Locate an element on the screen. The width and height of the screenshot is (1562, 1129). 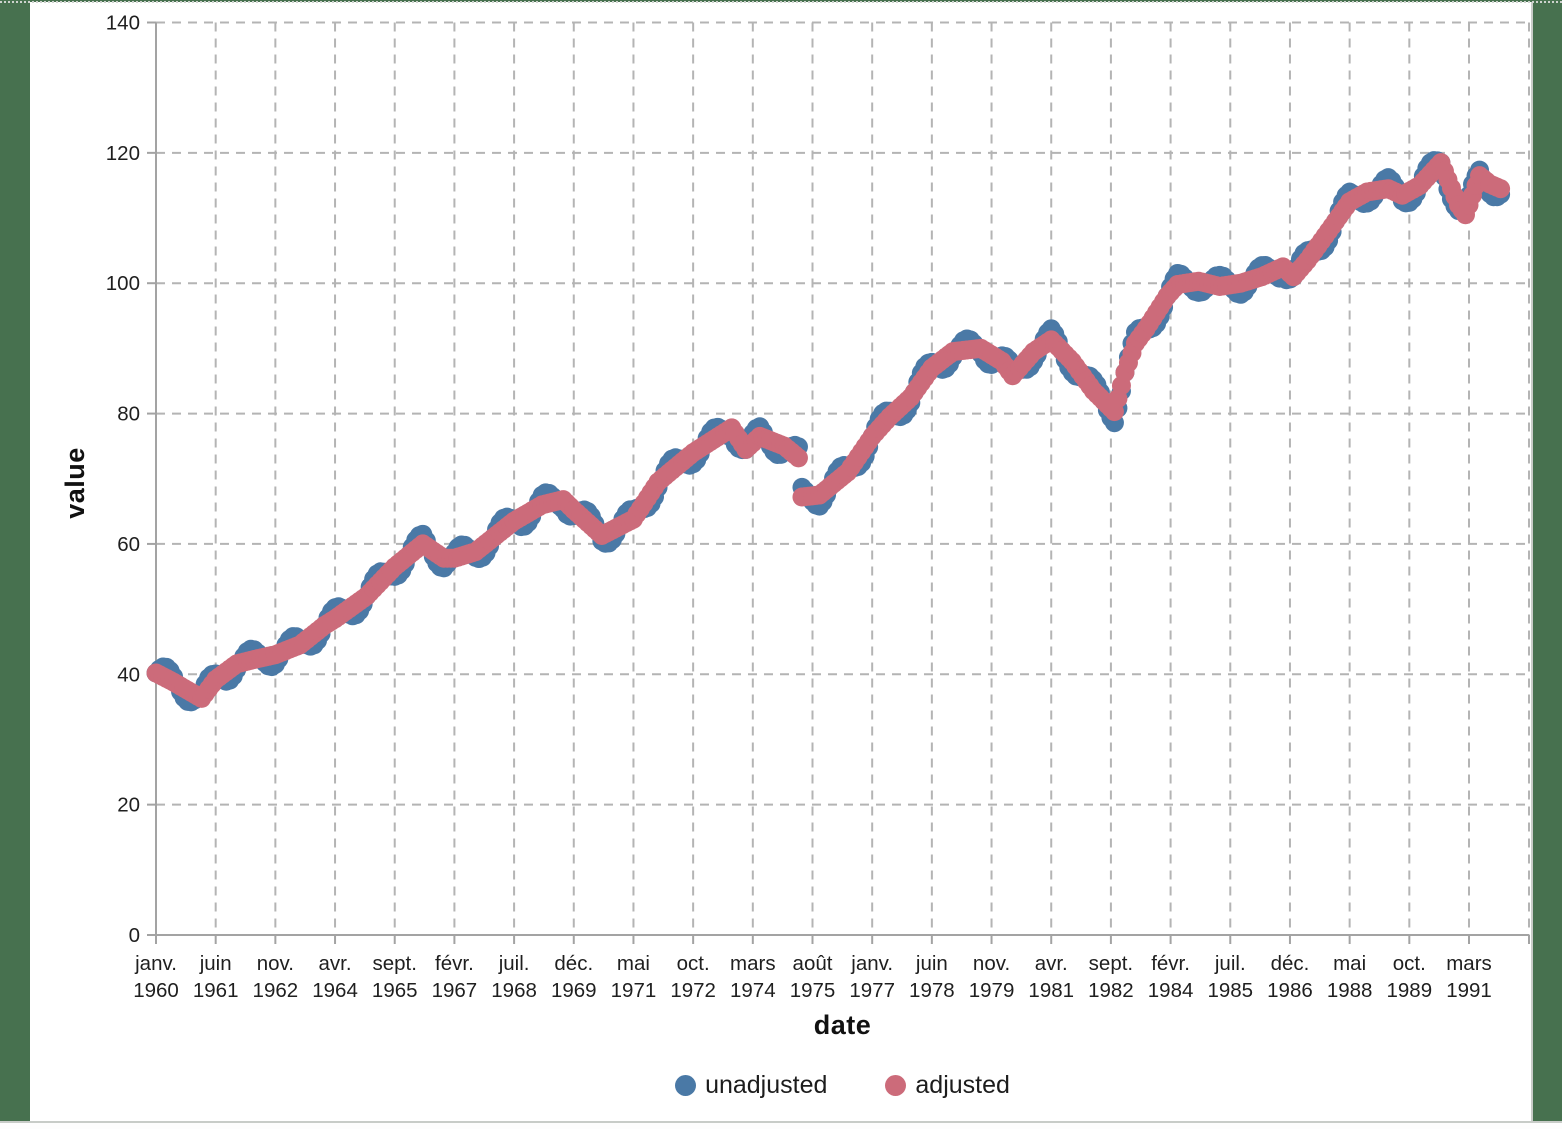
y-tick-label: 40 is located at coordinates (128, 674).